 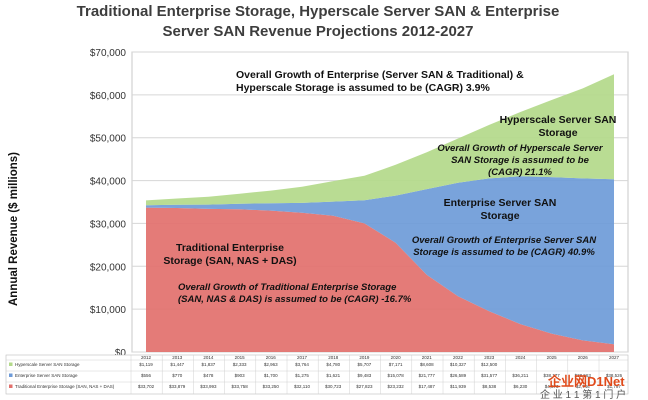 What do you see at coordinates (458, 357) in the screenshot?
I see `x-tick-label: 2022` at bounding box center [458, 357].